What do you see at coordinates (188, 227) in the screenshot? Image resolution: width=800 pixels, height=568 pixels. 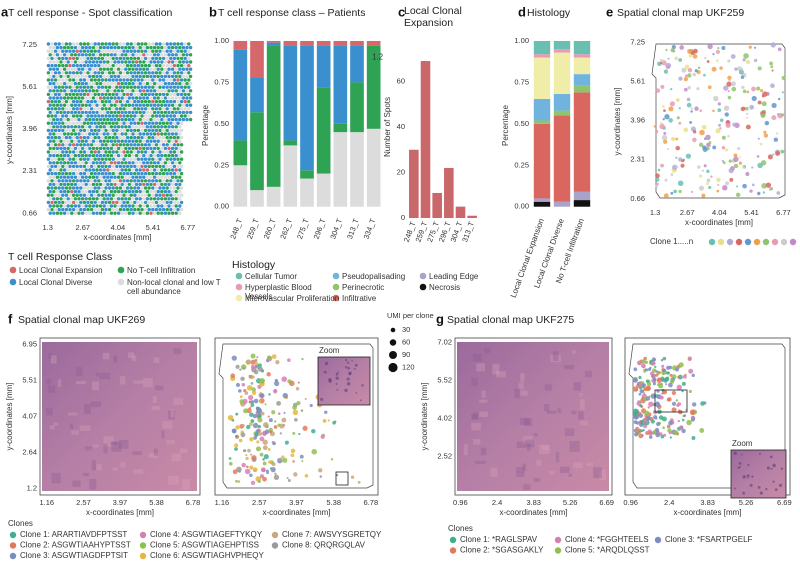 I see `x-tick-label: 6.77` at bounding box center [188, 227].